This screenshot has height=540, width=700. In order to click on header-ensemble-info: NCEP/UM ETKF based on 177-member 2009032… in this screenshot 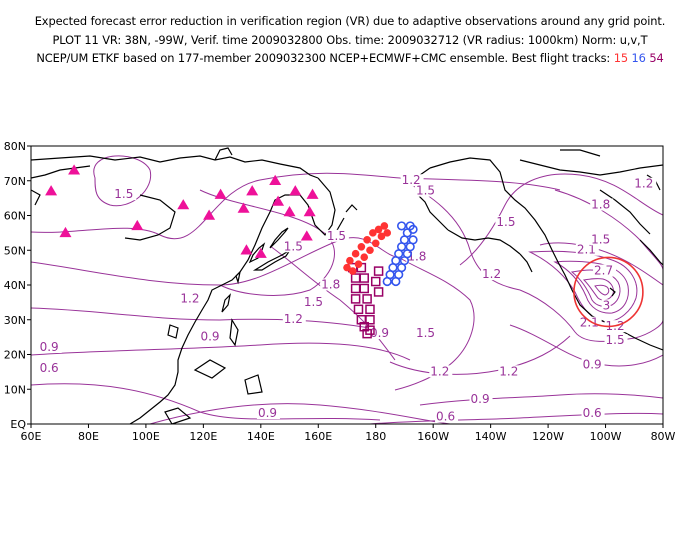, I will do `click(350, 58)`.